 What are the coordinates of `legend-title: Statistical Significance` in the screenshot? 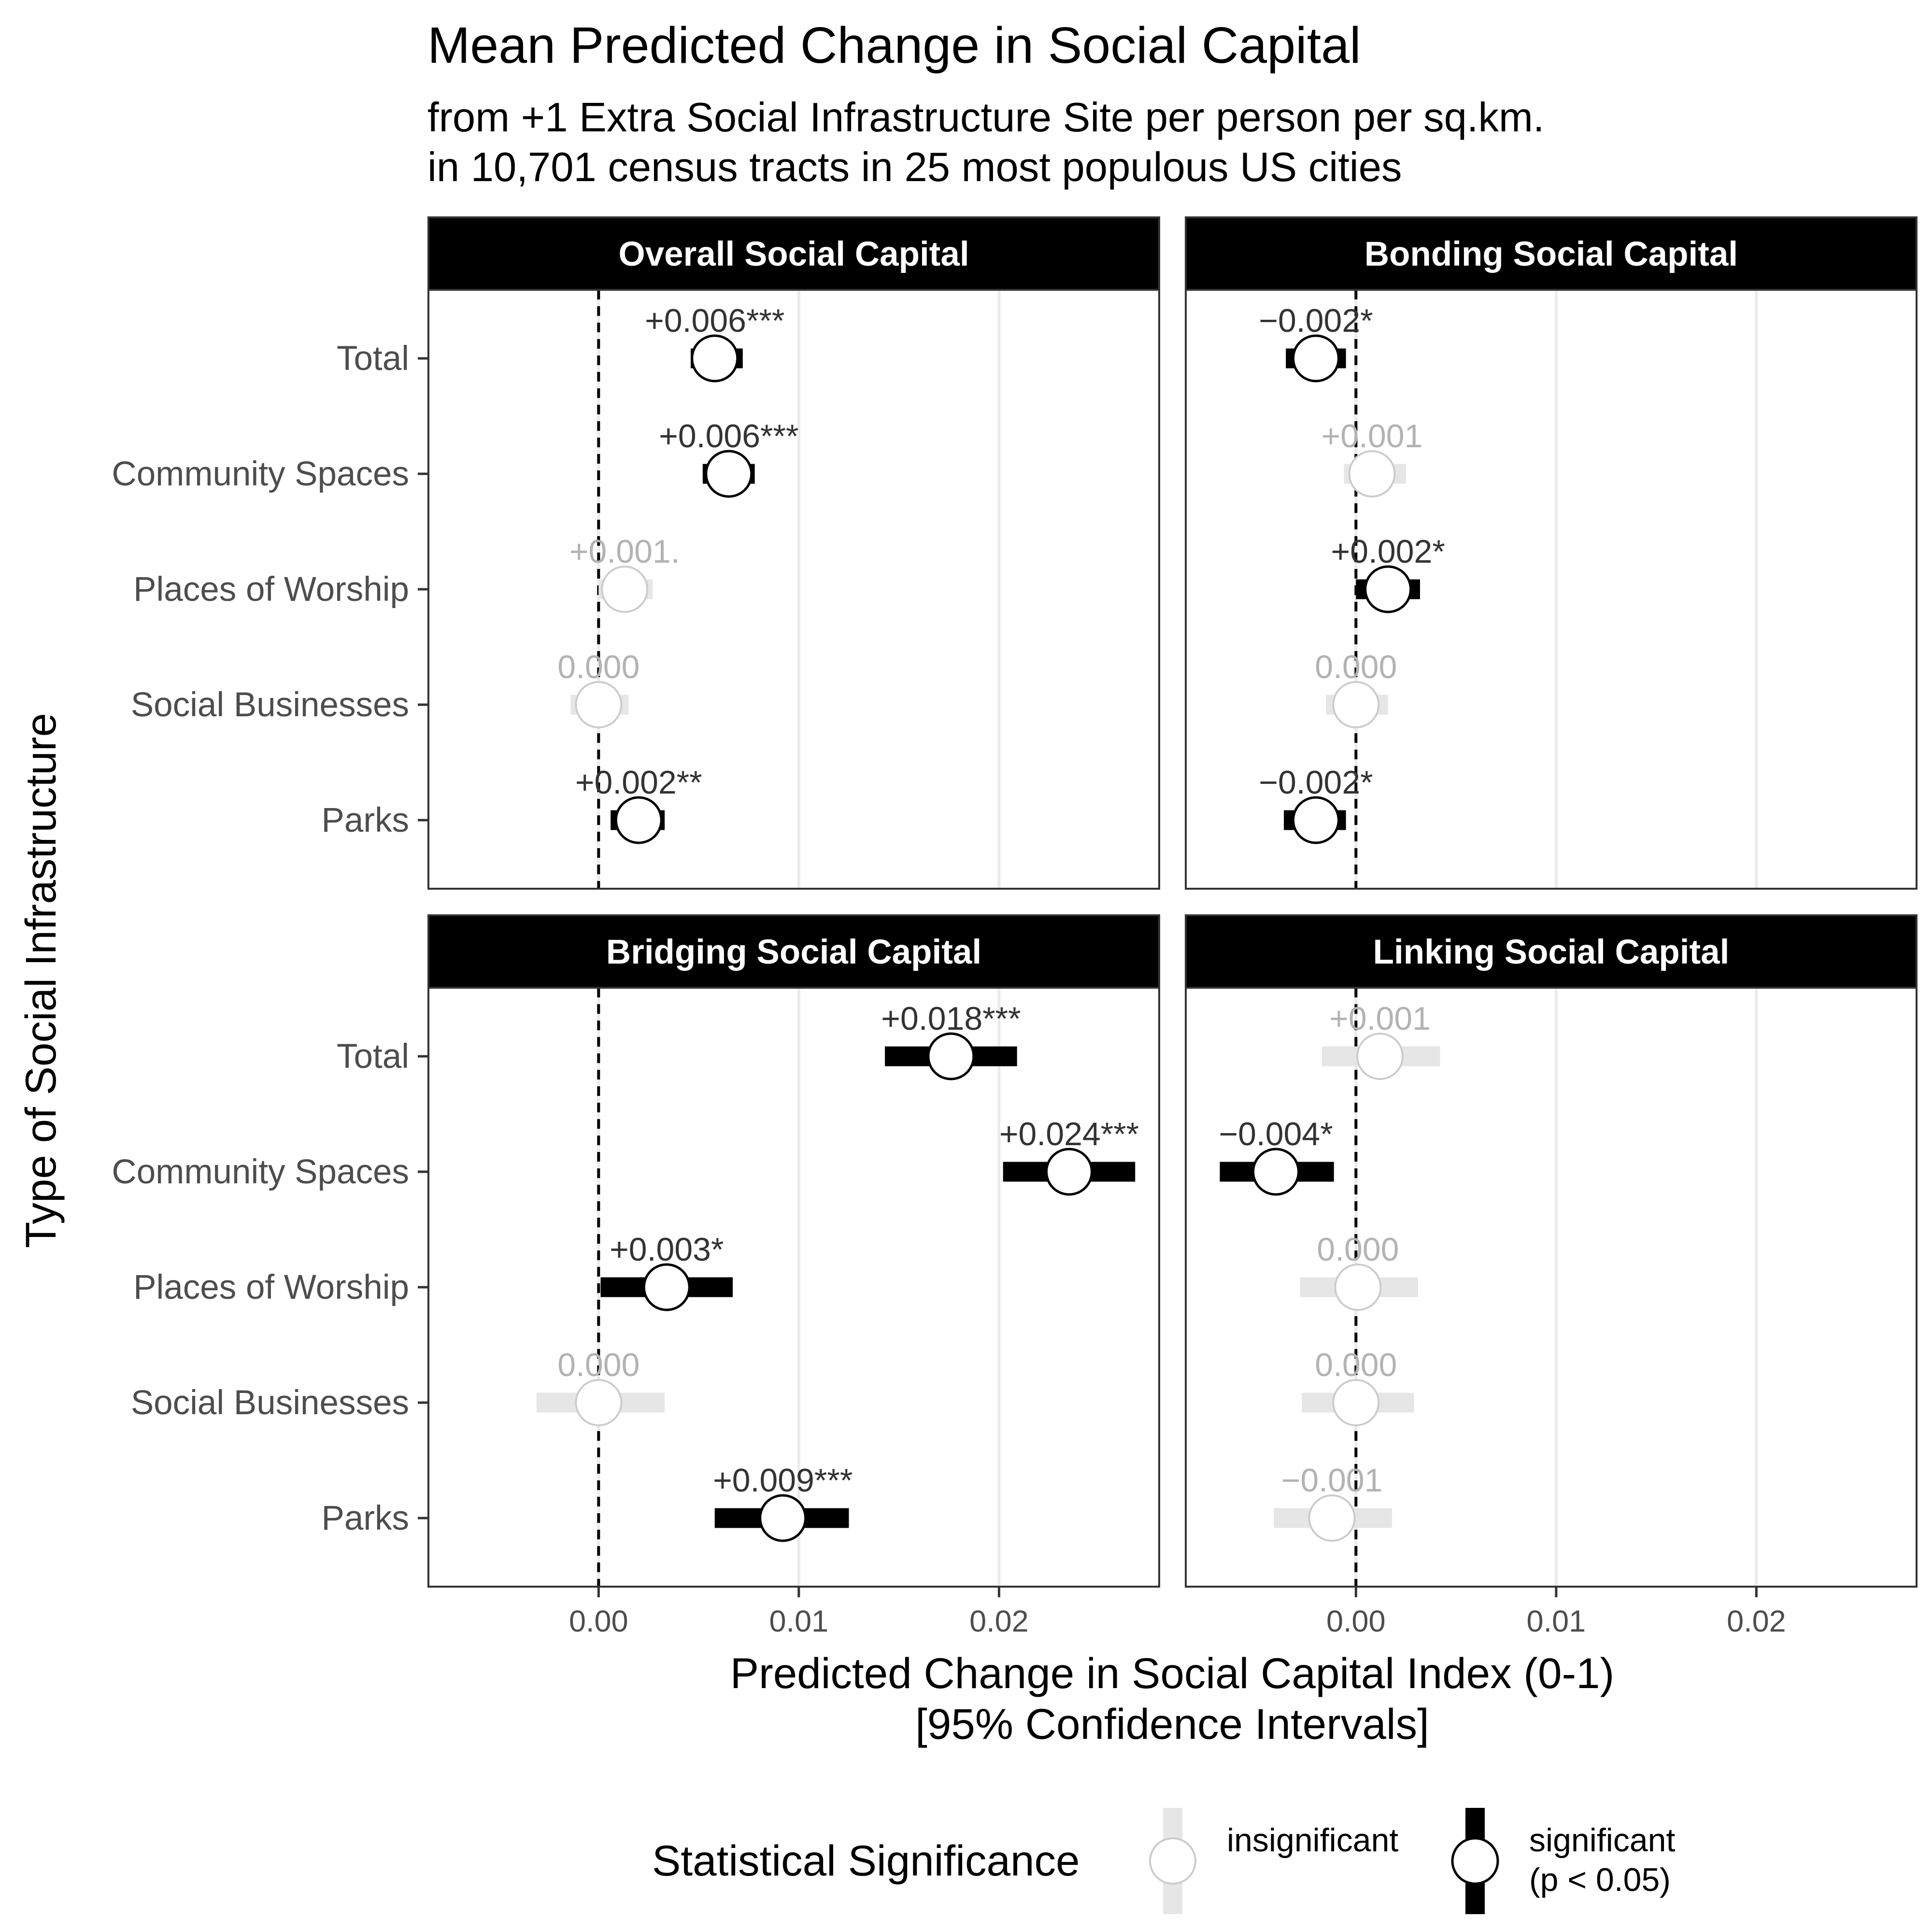 It's located at (866, 1860).